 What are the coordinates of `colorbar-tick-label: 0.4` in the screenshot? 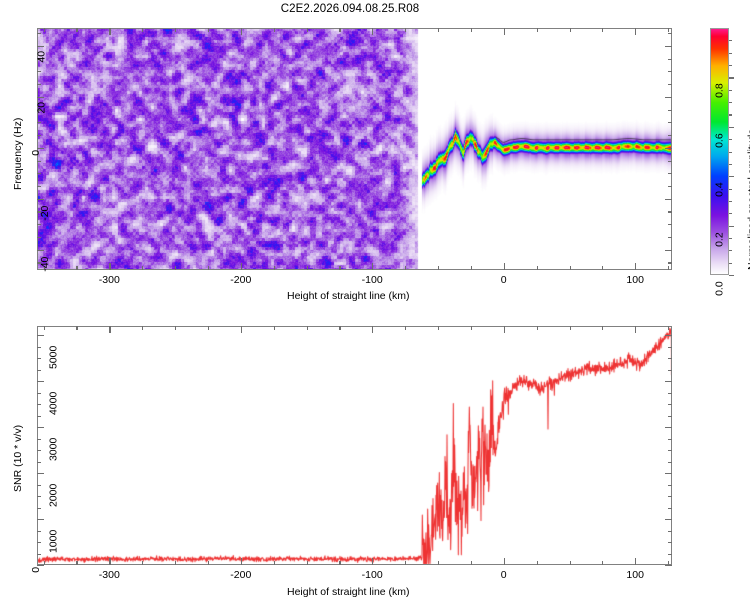 It's located at (719, 190).